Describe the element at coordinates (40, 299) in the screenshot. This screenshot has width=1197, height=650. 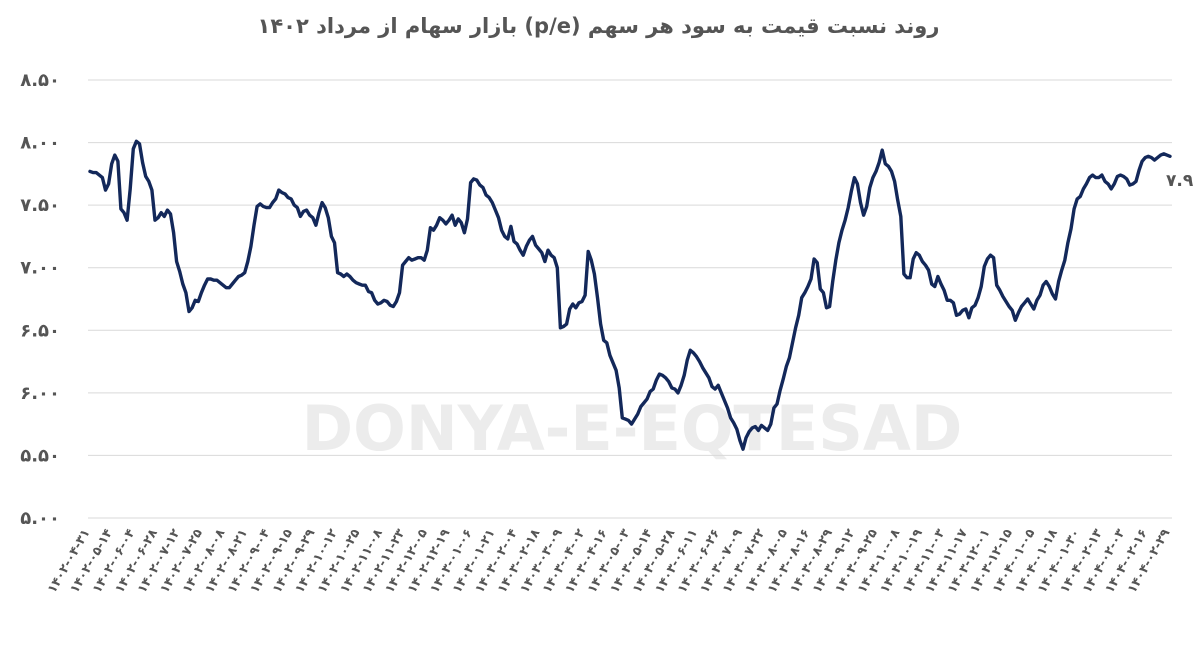
I see `y-axis-tick-labels: ۸.۵۰ ۸.۰۰ ۷.۵۰ ۷.۰۰ ۶.۵۰ ۶.۰۰ ۵.۵۰ ۵.۰۰` at that location.